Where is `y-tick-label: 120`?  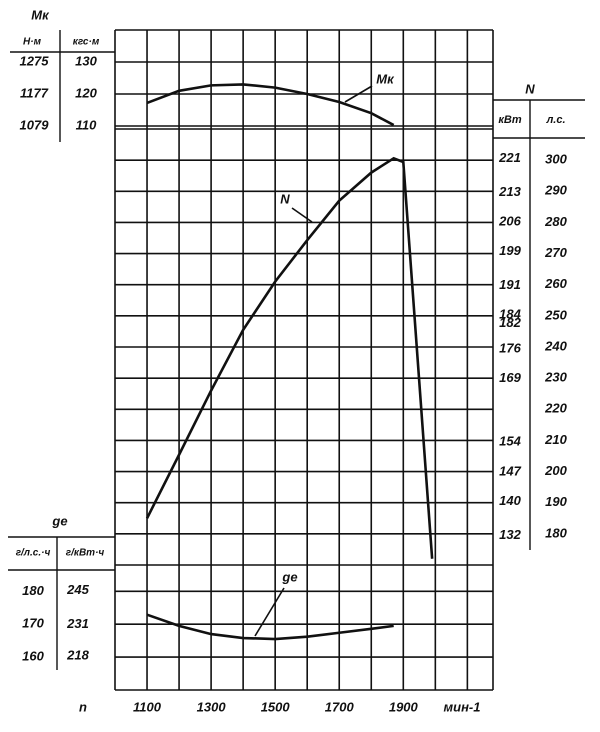 y-tick-label: 120 is located at coordinates (86, 92).